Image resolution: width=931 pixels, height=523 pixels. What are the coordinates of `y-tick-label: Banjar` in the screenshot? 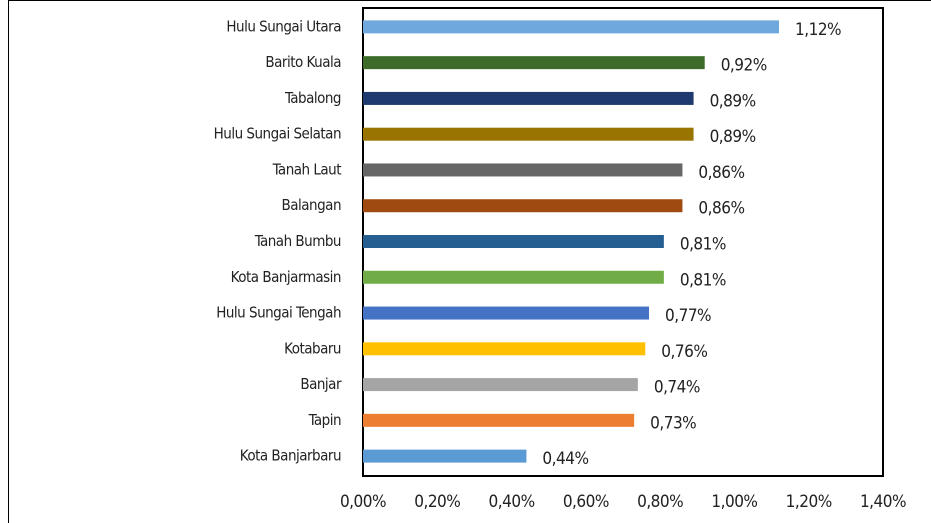 It's located at (321, 384).